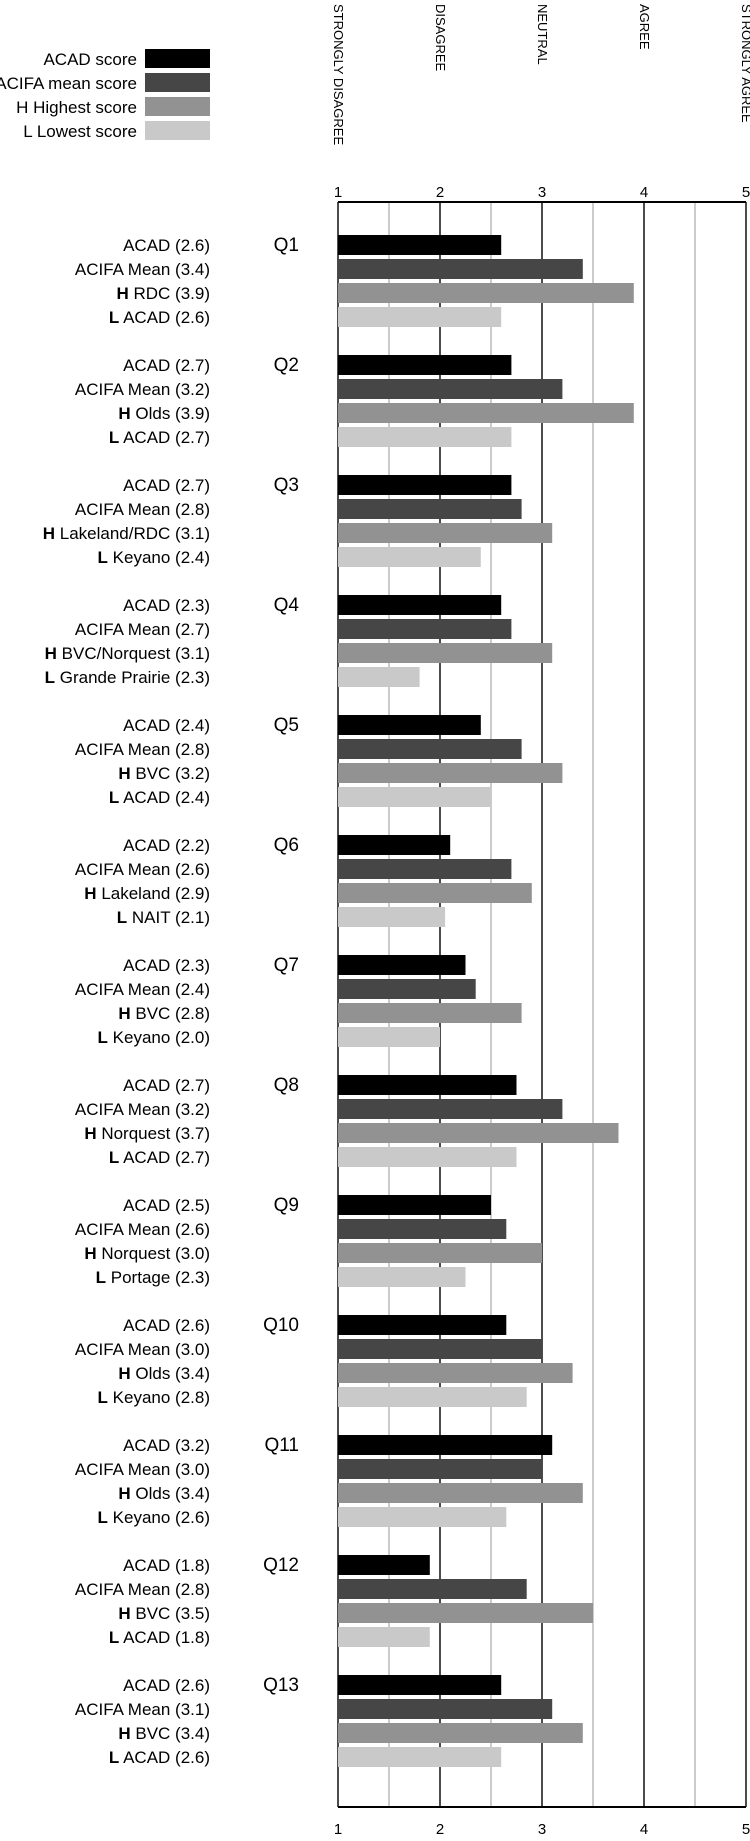  What do you see at coordinates (172, 1373) in the screenshot?
I see `bar-row-text: Olds (3.4)` at bounding box center [172, 1373].